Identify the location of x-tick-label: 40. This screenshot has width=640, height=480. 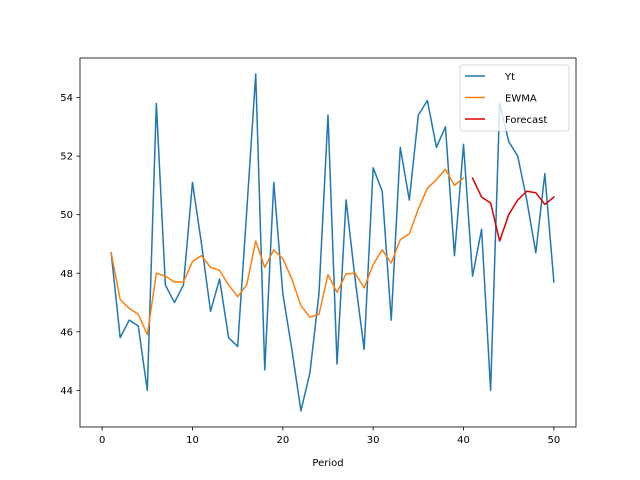
(463, 440).